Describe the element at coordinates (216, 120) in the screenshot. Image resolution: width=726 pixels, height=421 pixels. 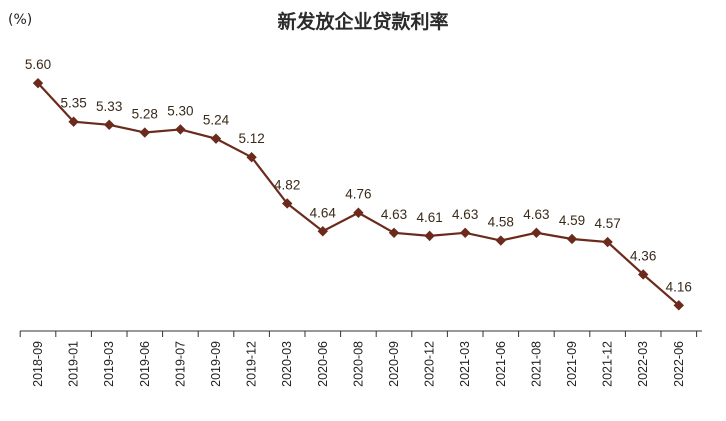
I see `data-label: 5.24` at that location.